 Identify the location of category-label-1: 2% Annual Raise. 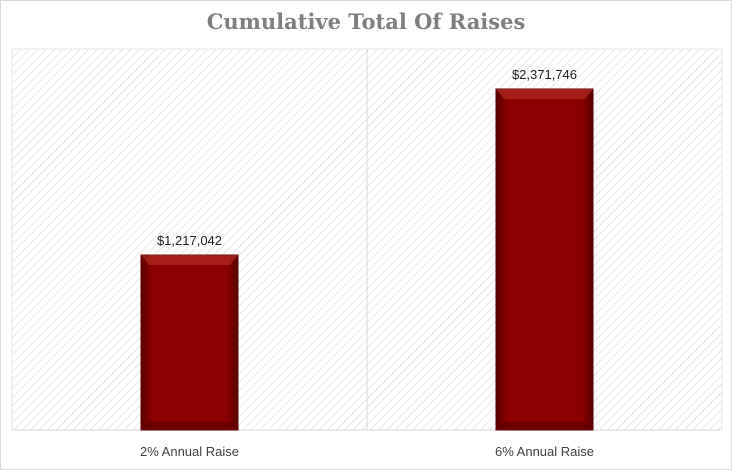
(189, 451).